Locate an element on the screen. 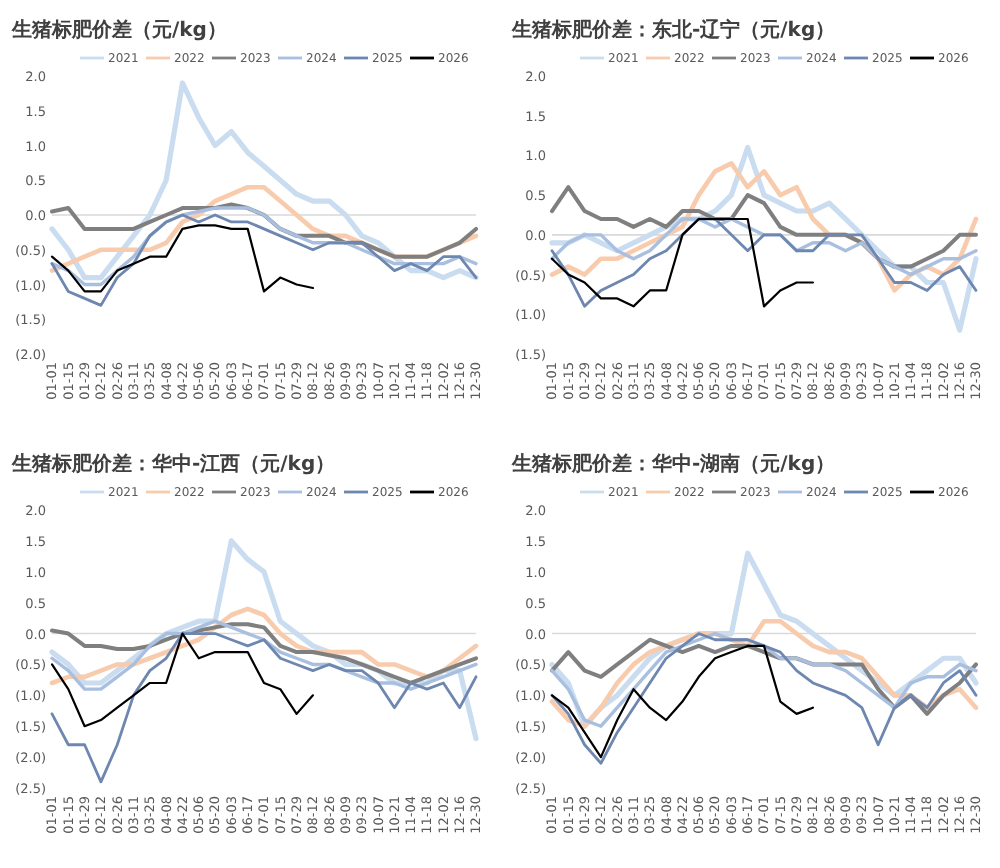 This screenshot has height=868, width=1000. chart-title: 生猪标肥价差：华中-江西（元/kg） is located at coordinates (173, 464).